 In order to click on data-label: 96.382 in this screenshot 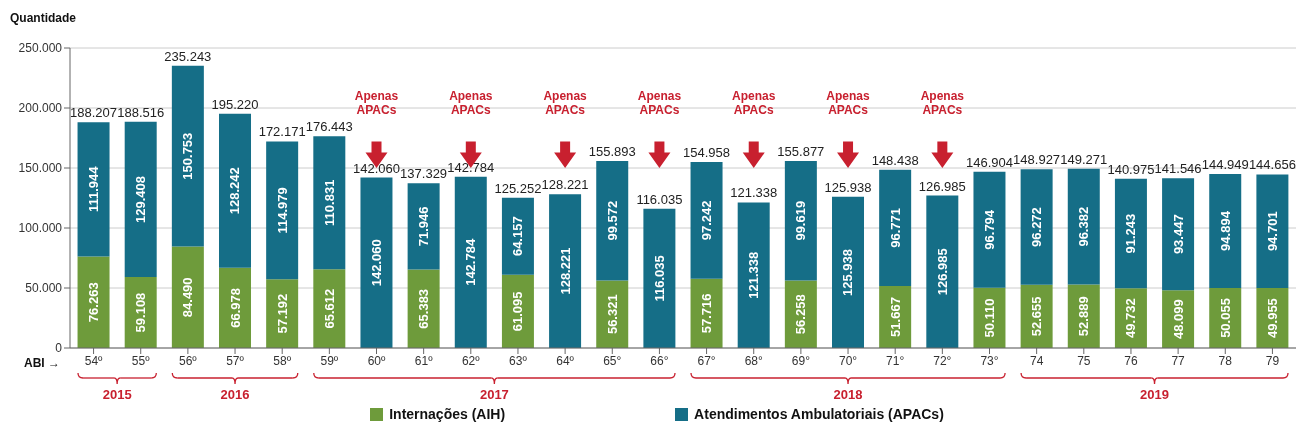, I will do `click(1084, 226)`.